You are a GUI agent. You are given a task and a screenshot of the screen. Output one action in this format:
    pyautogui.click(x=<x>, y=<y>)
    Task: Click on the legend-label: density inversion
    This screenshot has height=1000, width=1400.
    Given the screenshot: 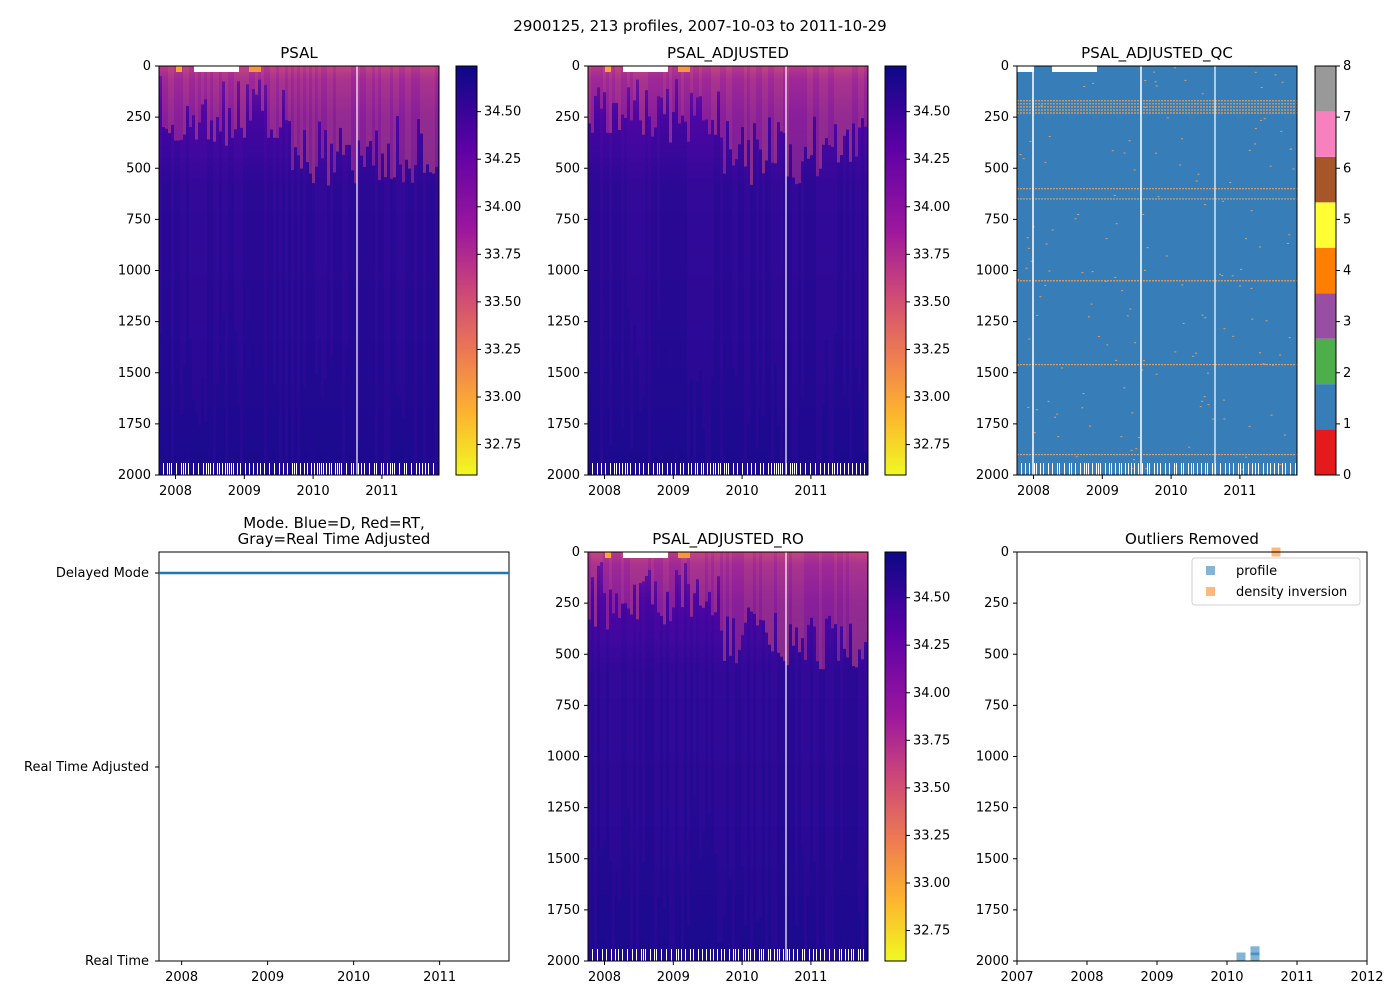 What is the action you would take?
    pyautogui.click(x=1291, y=592)
    